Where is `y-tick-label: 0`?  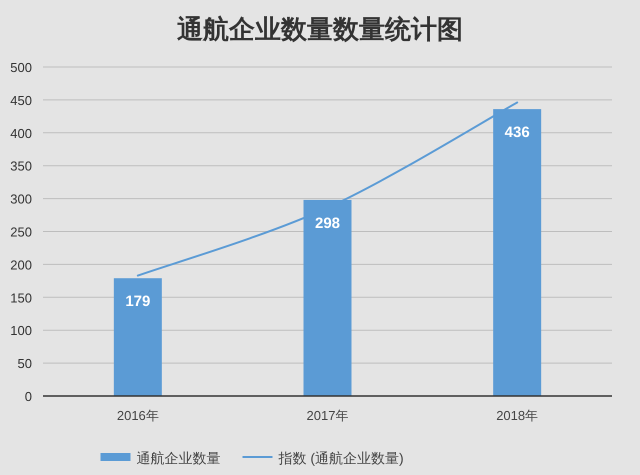 y-tick-label: 0 is located at coordinates (28, 396).